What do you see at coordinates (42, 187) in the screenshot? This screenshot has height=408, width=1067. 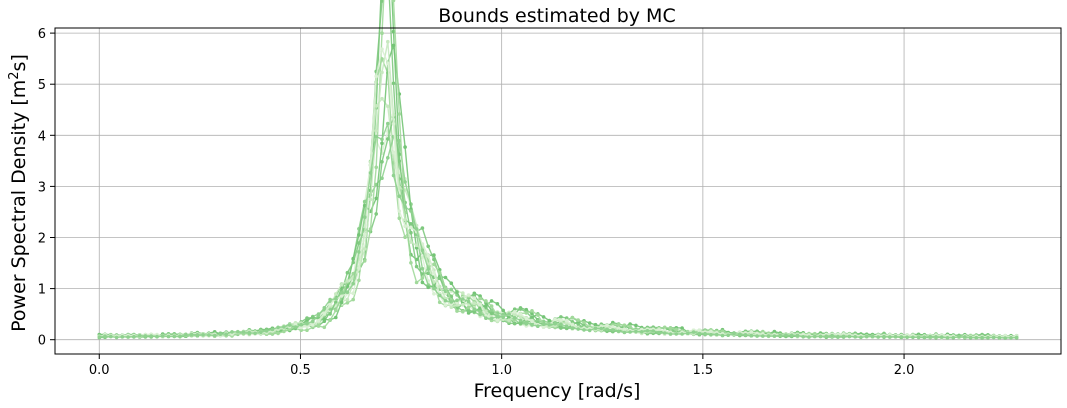 I see `y-tick-label: 3` at bounding box center [42, 187].